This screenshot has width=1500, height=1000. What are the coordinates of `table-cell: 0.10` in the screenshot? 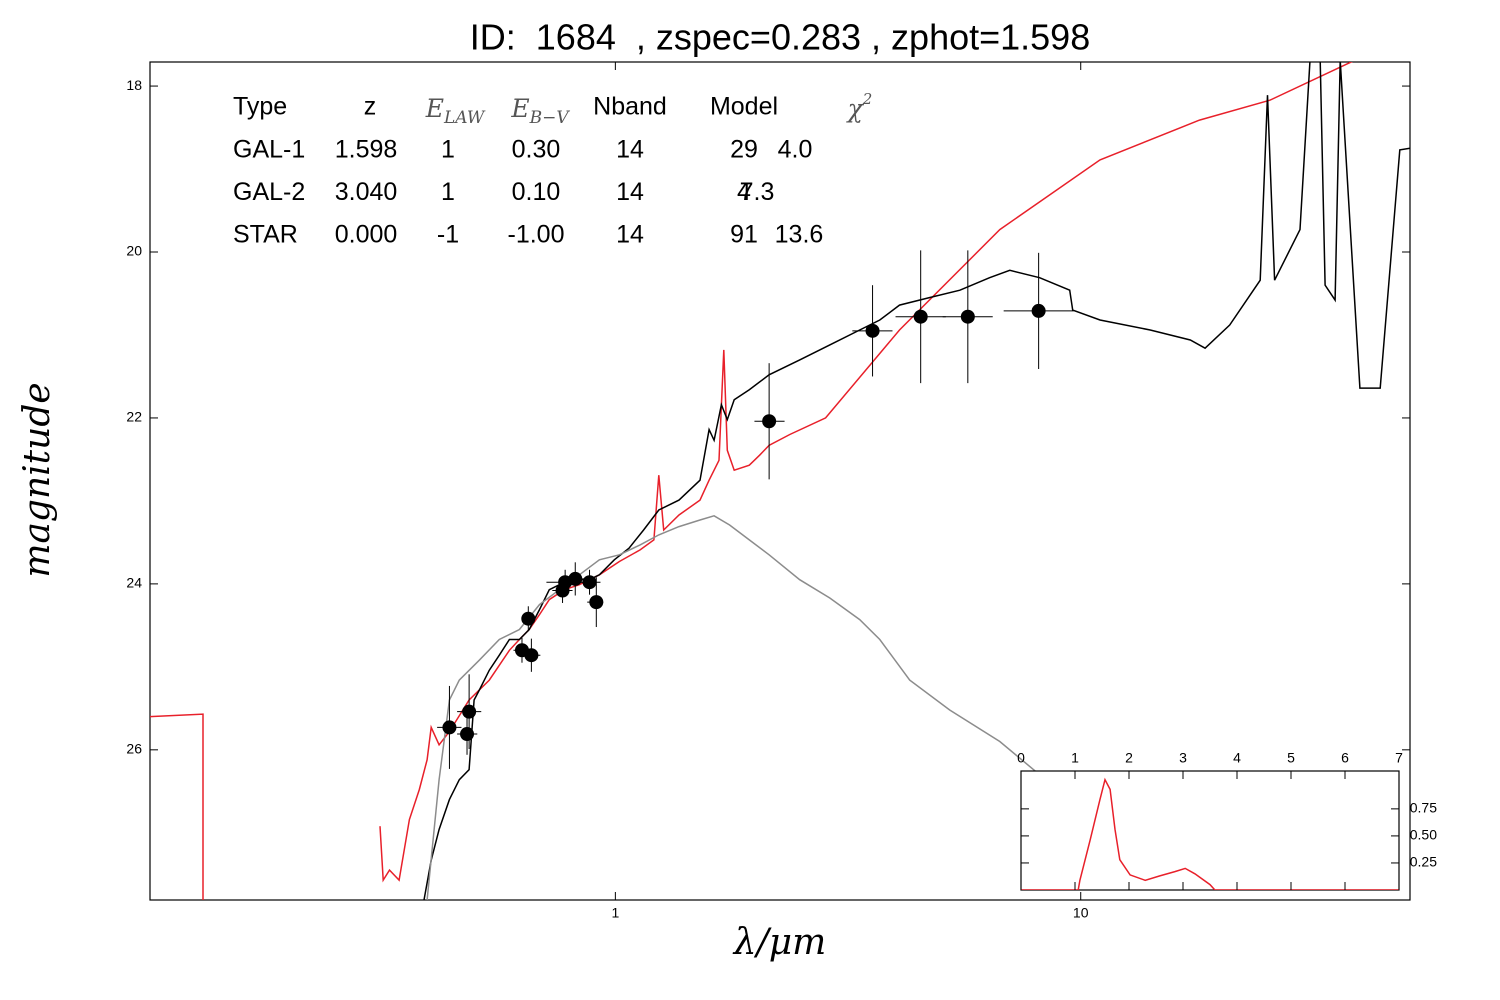 It's located at (536, 192).